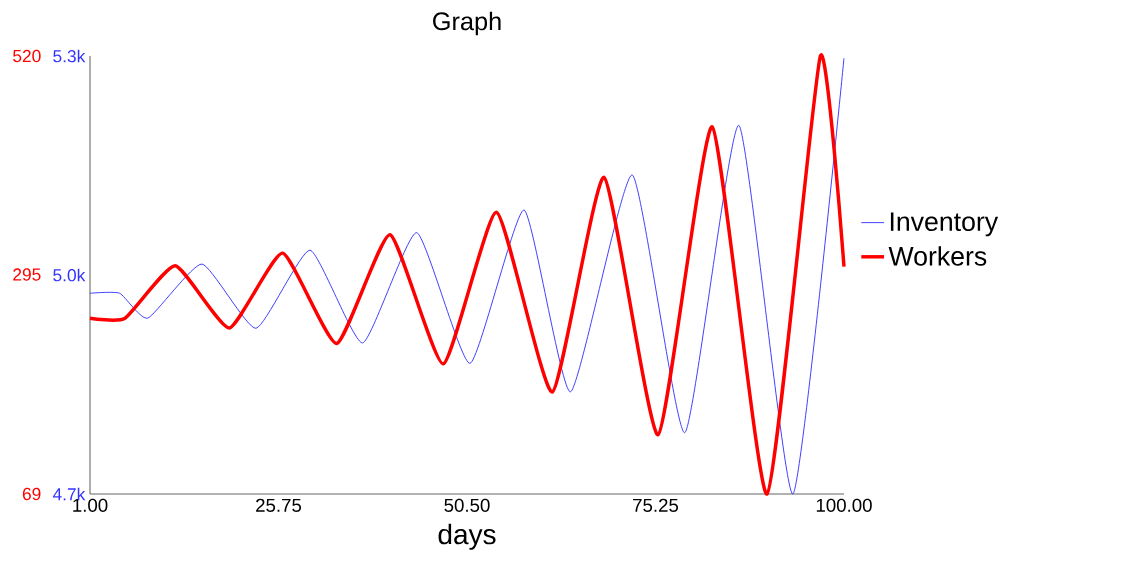 This screenshot has height=576, width=1136. Describe the element at coordinates (944, 224) in the screenshot. I see `legend-label: Inventory` at that location.